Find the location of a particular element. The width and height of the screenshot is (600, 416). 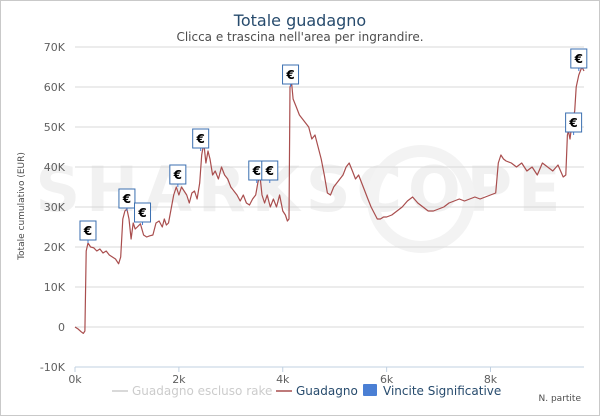

legend-item: Vincite Significative is located at coordinates (432, 391).